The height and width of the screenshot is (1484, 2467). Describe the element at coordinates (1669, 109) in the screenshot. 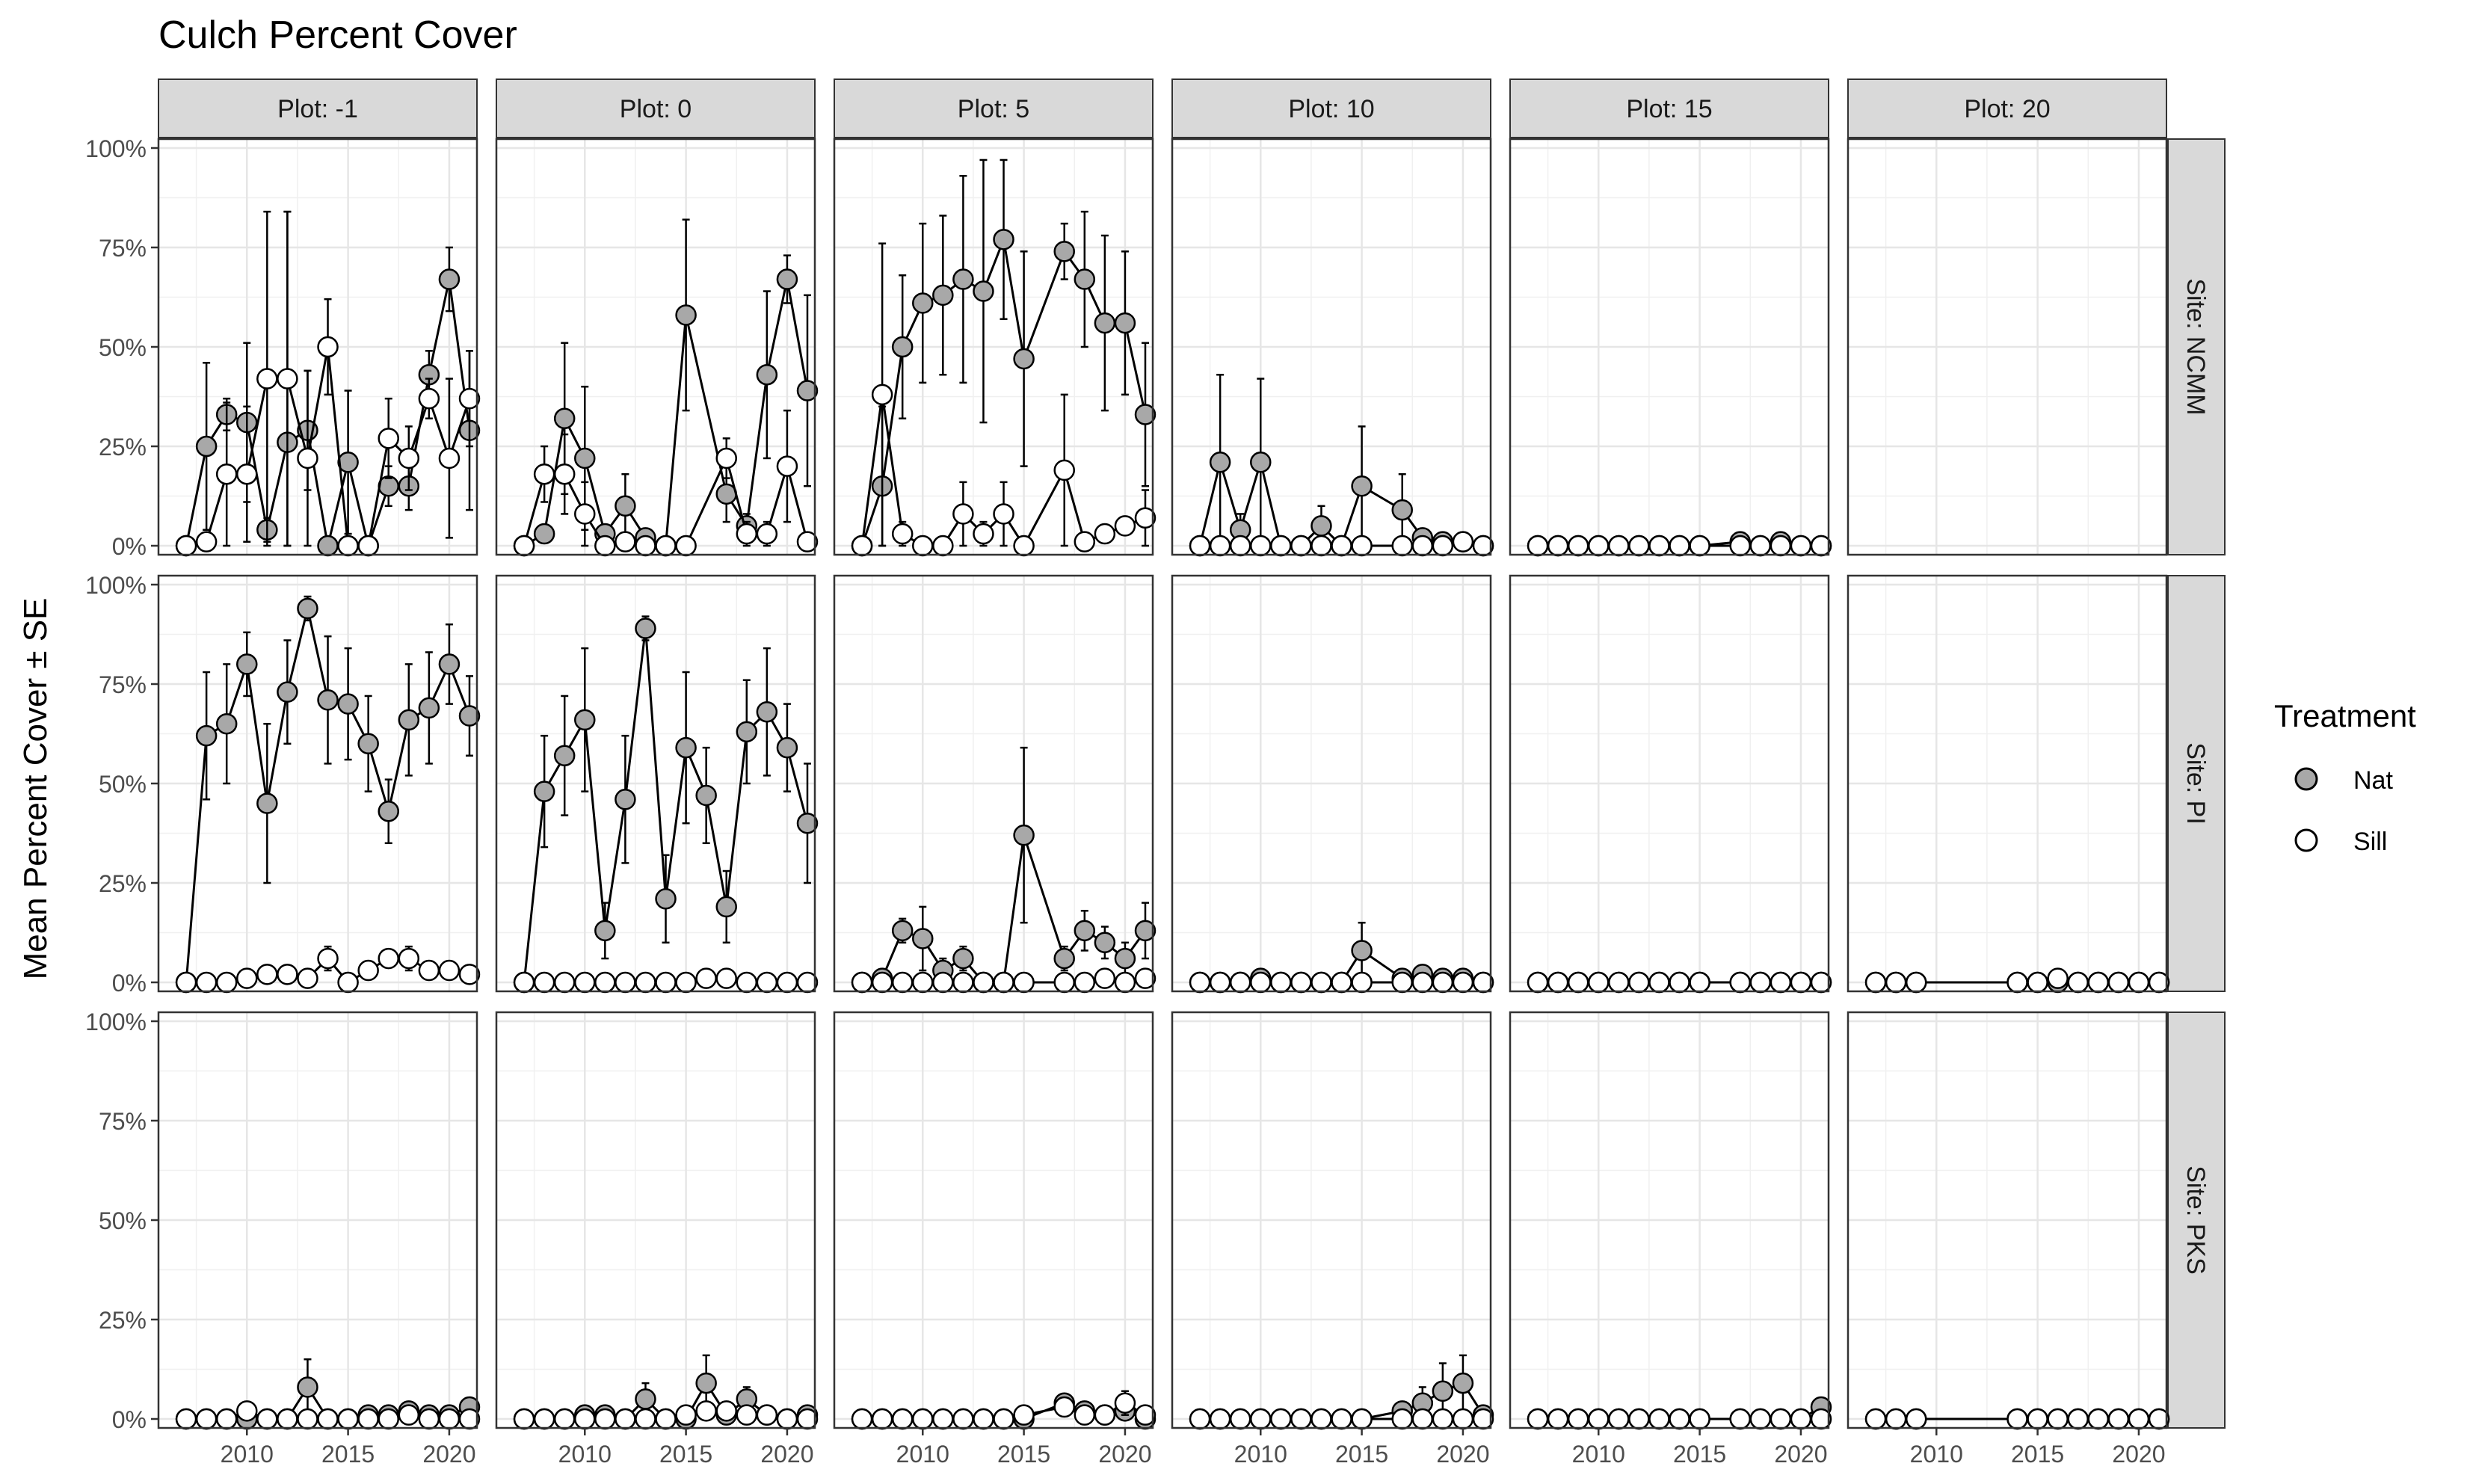

I see `column-strip-label: Plot: 15` at that location.